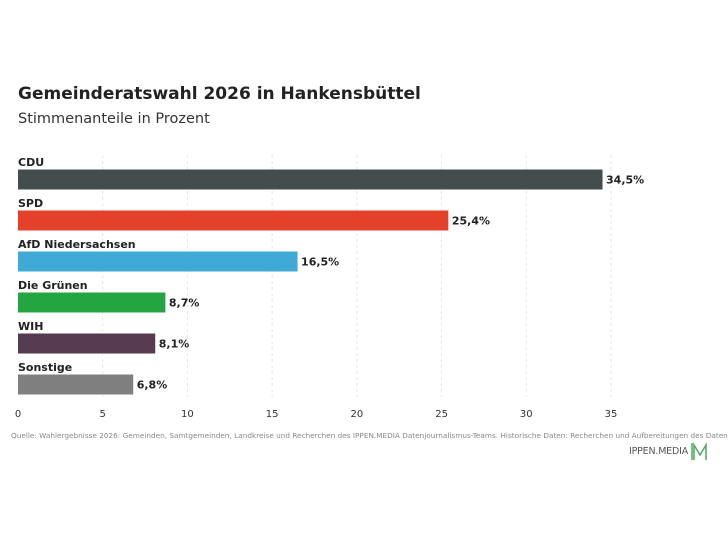  Describe the element at coordinates (659, 451) in the screenshot. I see `logo-text: IPPEN.MEDIA` at that location.